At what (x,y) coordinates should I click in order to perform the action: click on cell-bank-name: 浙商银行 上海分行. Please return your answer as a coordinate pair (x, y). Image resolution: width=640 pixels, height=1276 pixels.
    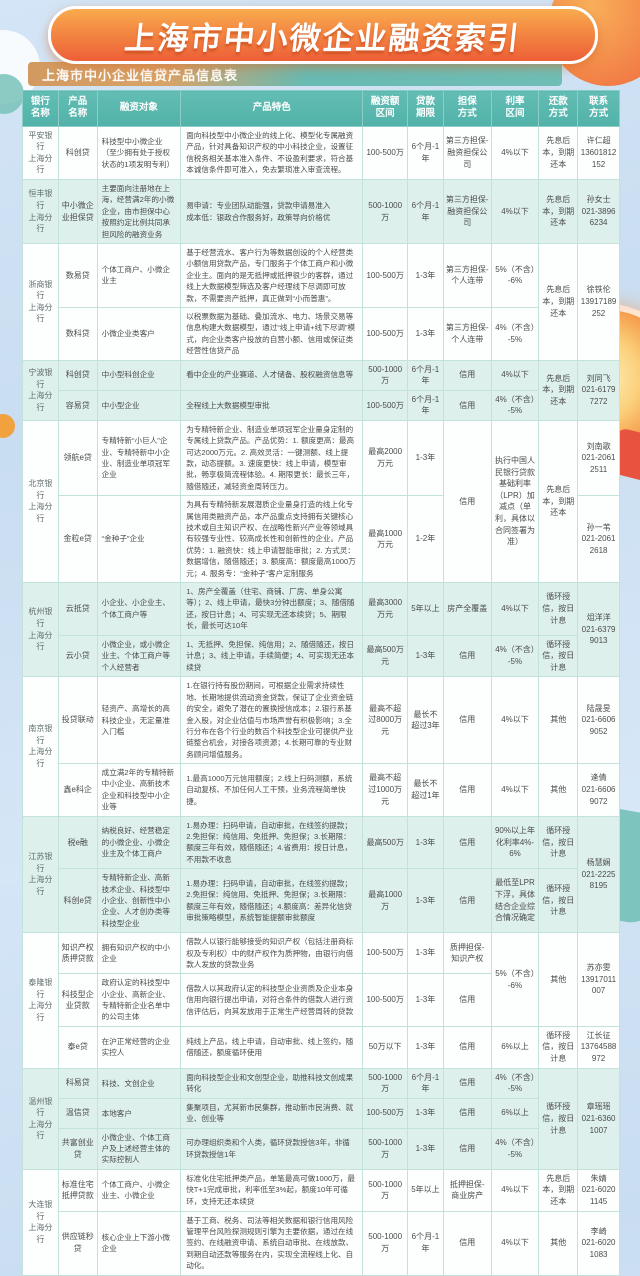
    Looking at the image, I should click on (40, 302).